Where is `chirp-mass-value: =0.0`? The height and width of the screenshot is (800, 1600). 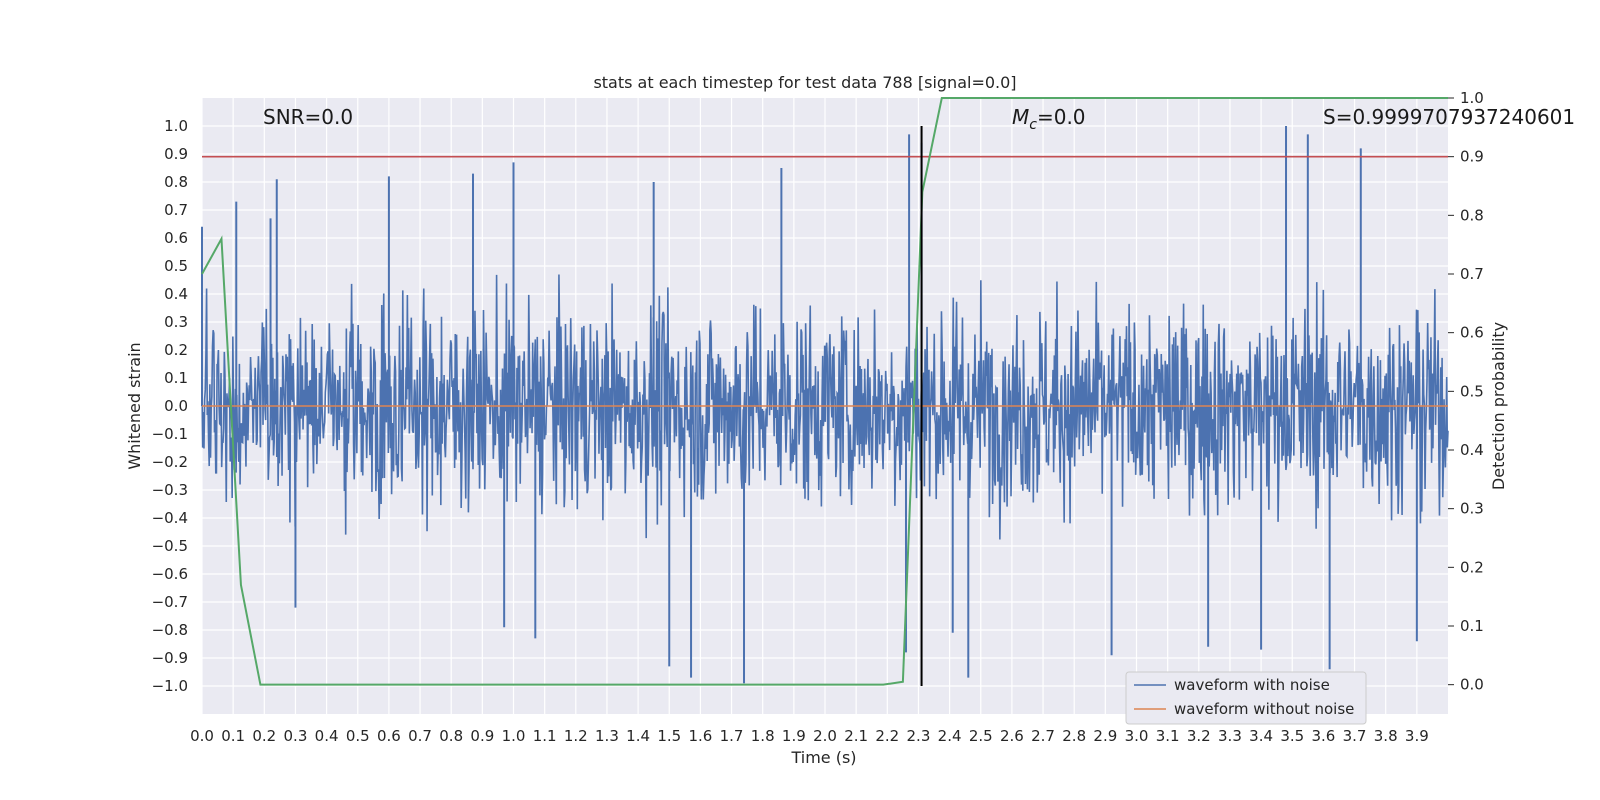
chirp-mass-value: =0.0 is located at coordinates (1061, 117).